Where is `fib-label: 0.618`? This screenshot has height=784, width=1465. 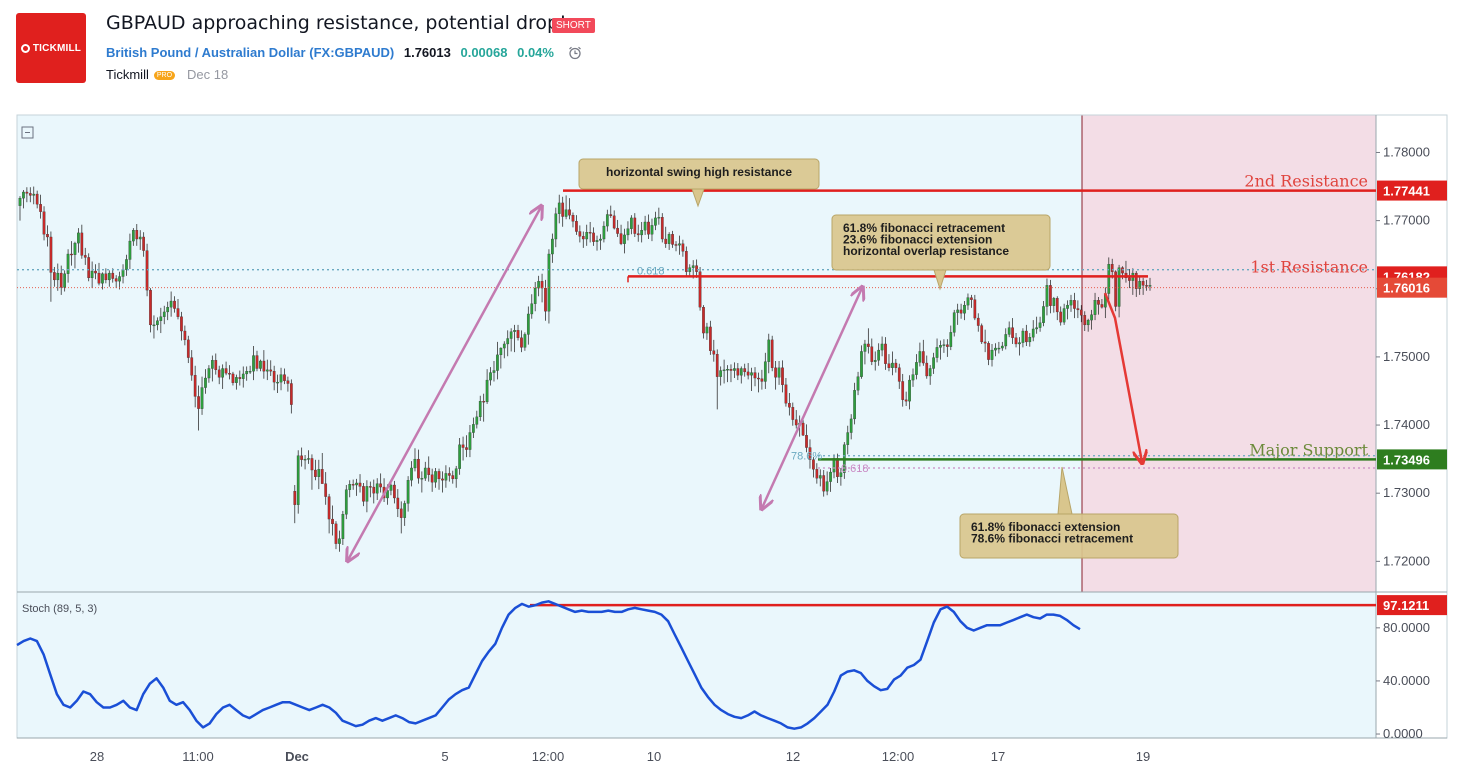 fib-label: 0.618 is located at coordinates (855, 469).